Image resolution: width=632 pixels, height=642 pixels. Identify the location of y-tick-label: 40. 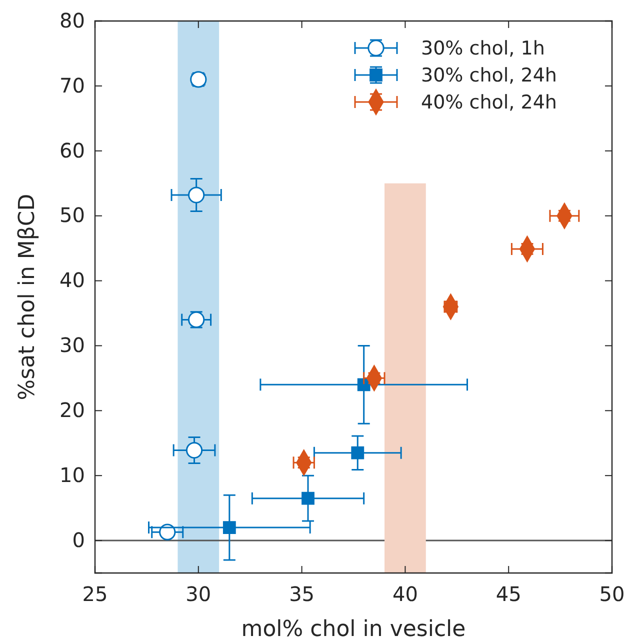
(72, 280).